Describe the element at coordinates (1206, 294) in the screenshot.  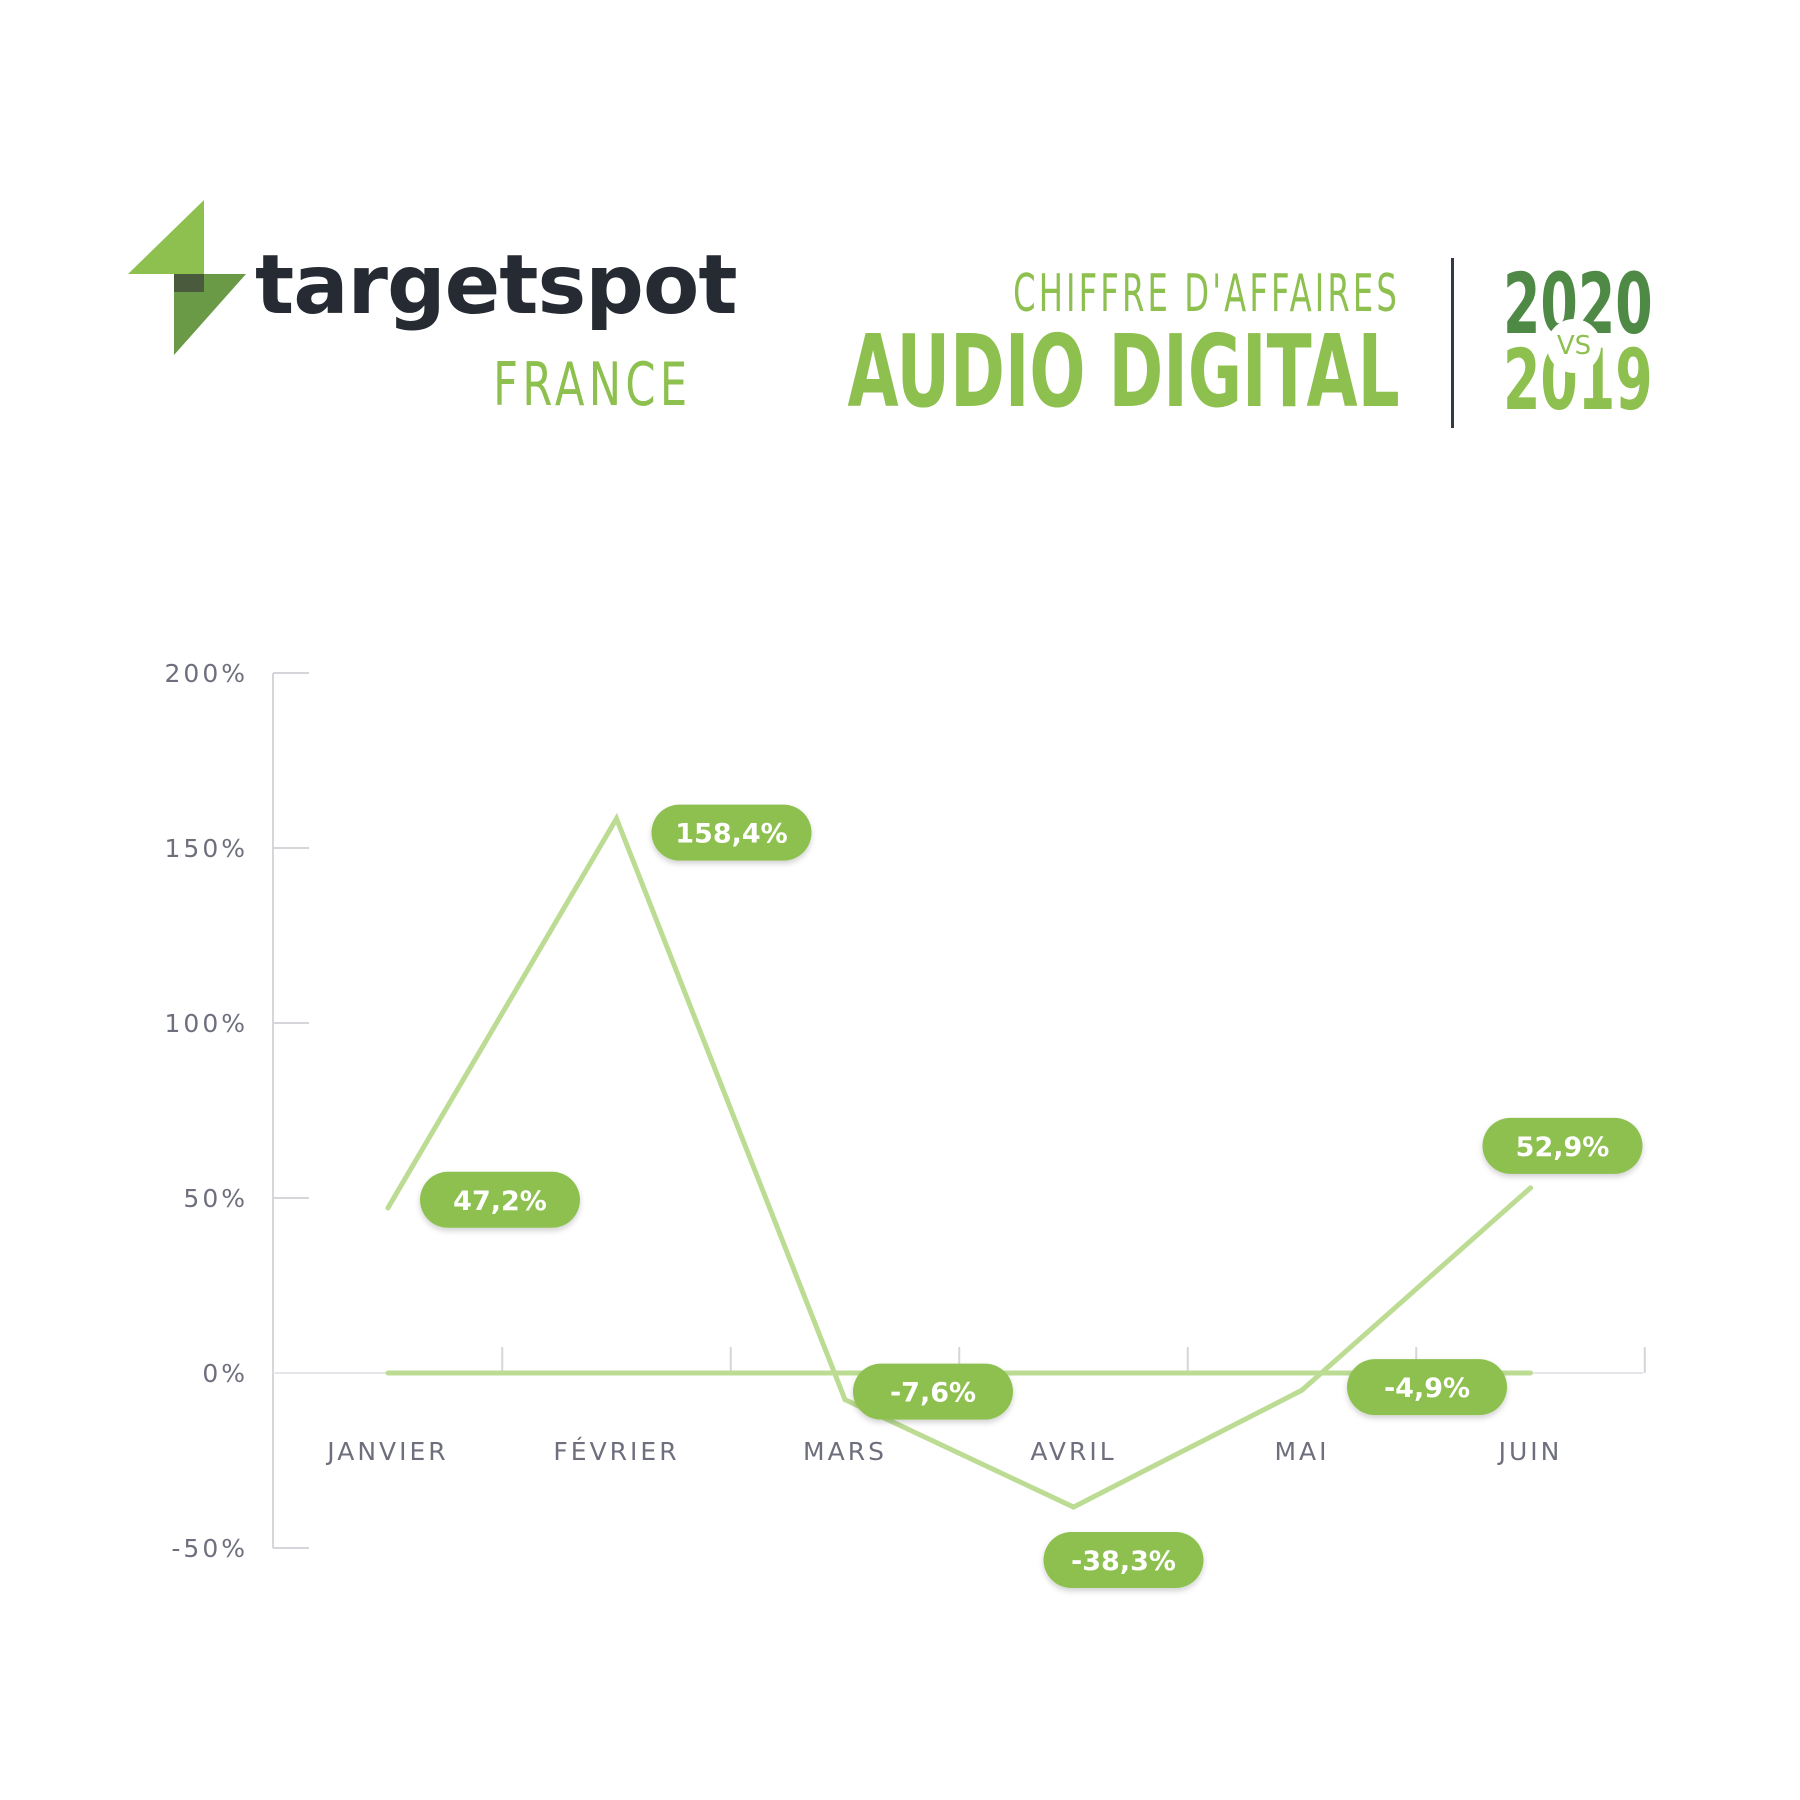
I see `chart-subtitle: CHIFFRE D'AFFAIRES` at that location.